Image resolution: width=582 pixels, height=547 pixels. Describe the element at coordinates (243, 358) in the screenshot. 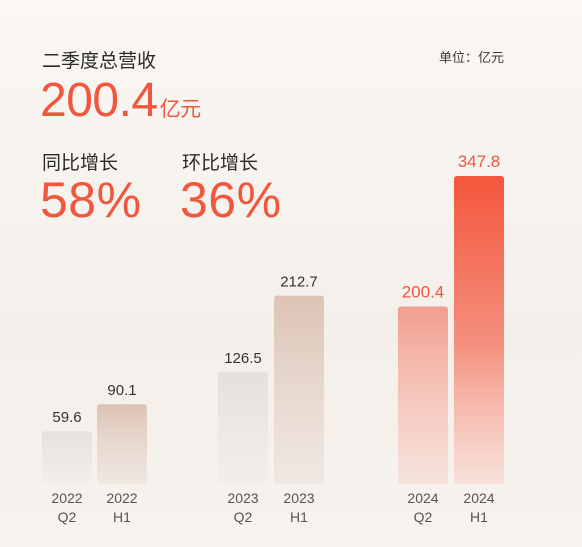

I see `bar-value-label-2: 126.5` at that location.